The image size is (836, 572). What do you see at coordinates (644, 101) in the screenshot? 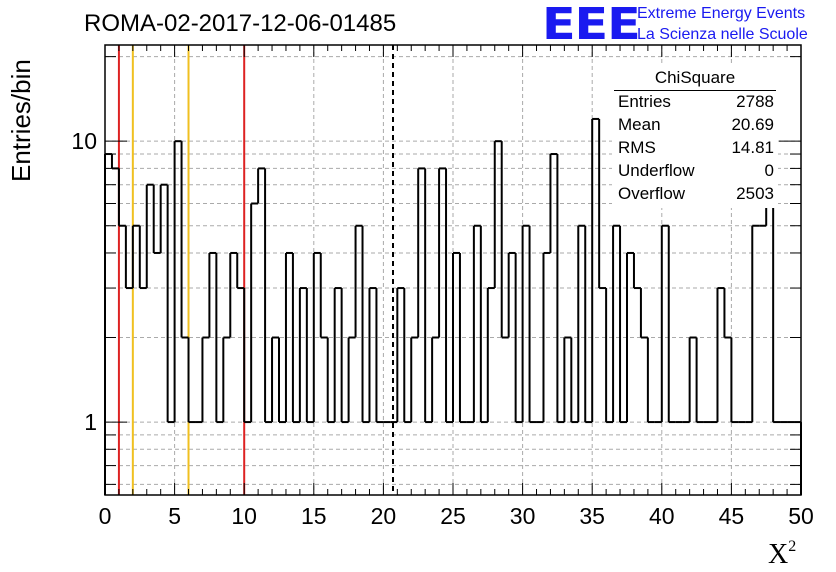
I see `stats-key: Entries` at bounding box center [644, 101].